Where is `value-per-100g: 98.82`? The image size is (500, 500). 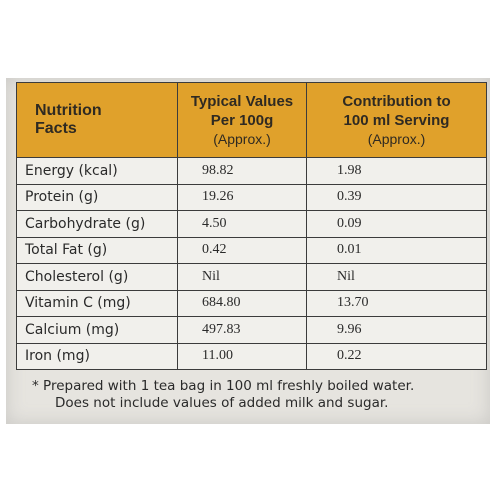 value-per-100g: 98.82 is located at coordinates (242, 171).